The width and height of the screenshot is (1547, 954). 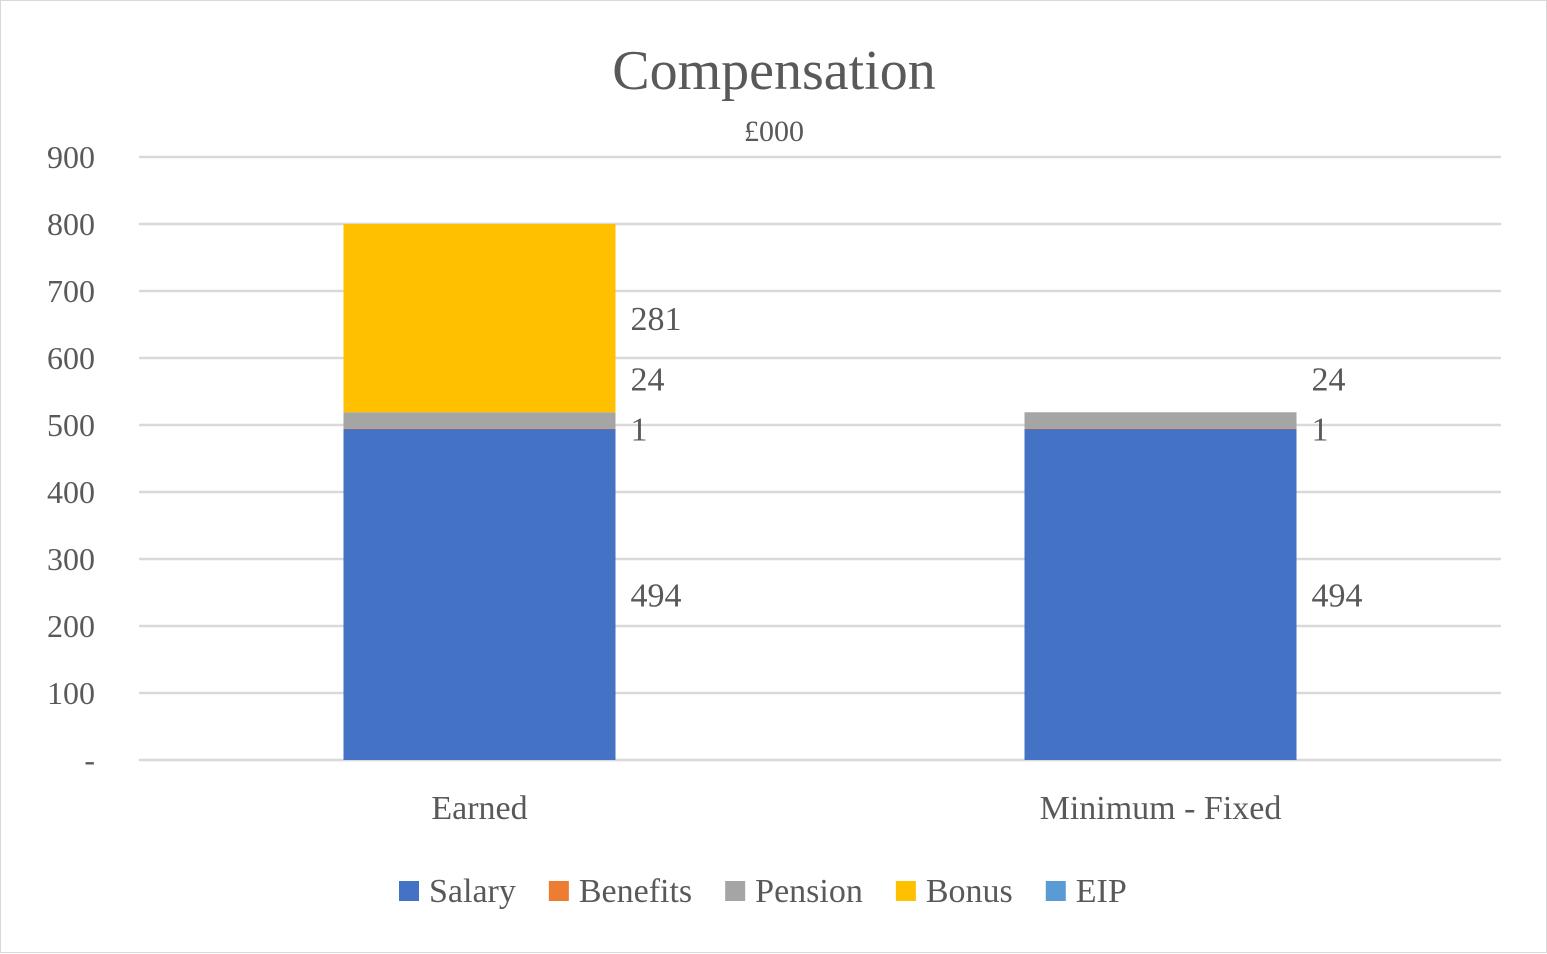 I want to click on y-axis-ticks: - 100 200 300 400 500 600 700 800 900, so click(x=71, y=458).